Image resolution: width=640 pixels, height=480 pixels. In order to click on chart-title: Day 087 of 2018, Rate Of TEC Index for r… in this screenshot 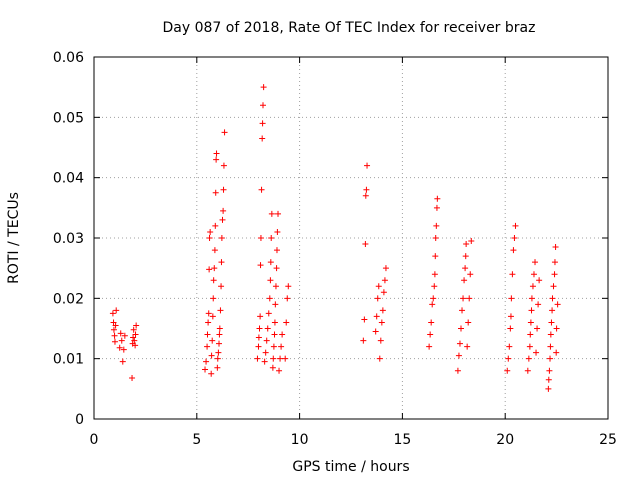, I will do `click(349, 28)`.